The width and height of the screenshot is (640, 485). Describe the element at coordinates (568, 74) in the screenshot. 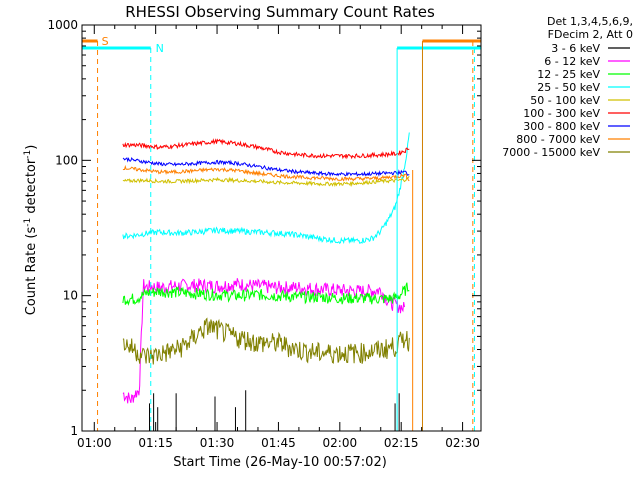

I see `legend-label-2: 12 - 25 keV` at that location.